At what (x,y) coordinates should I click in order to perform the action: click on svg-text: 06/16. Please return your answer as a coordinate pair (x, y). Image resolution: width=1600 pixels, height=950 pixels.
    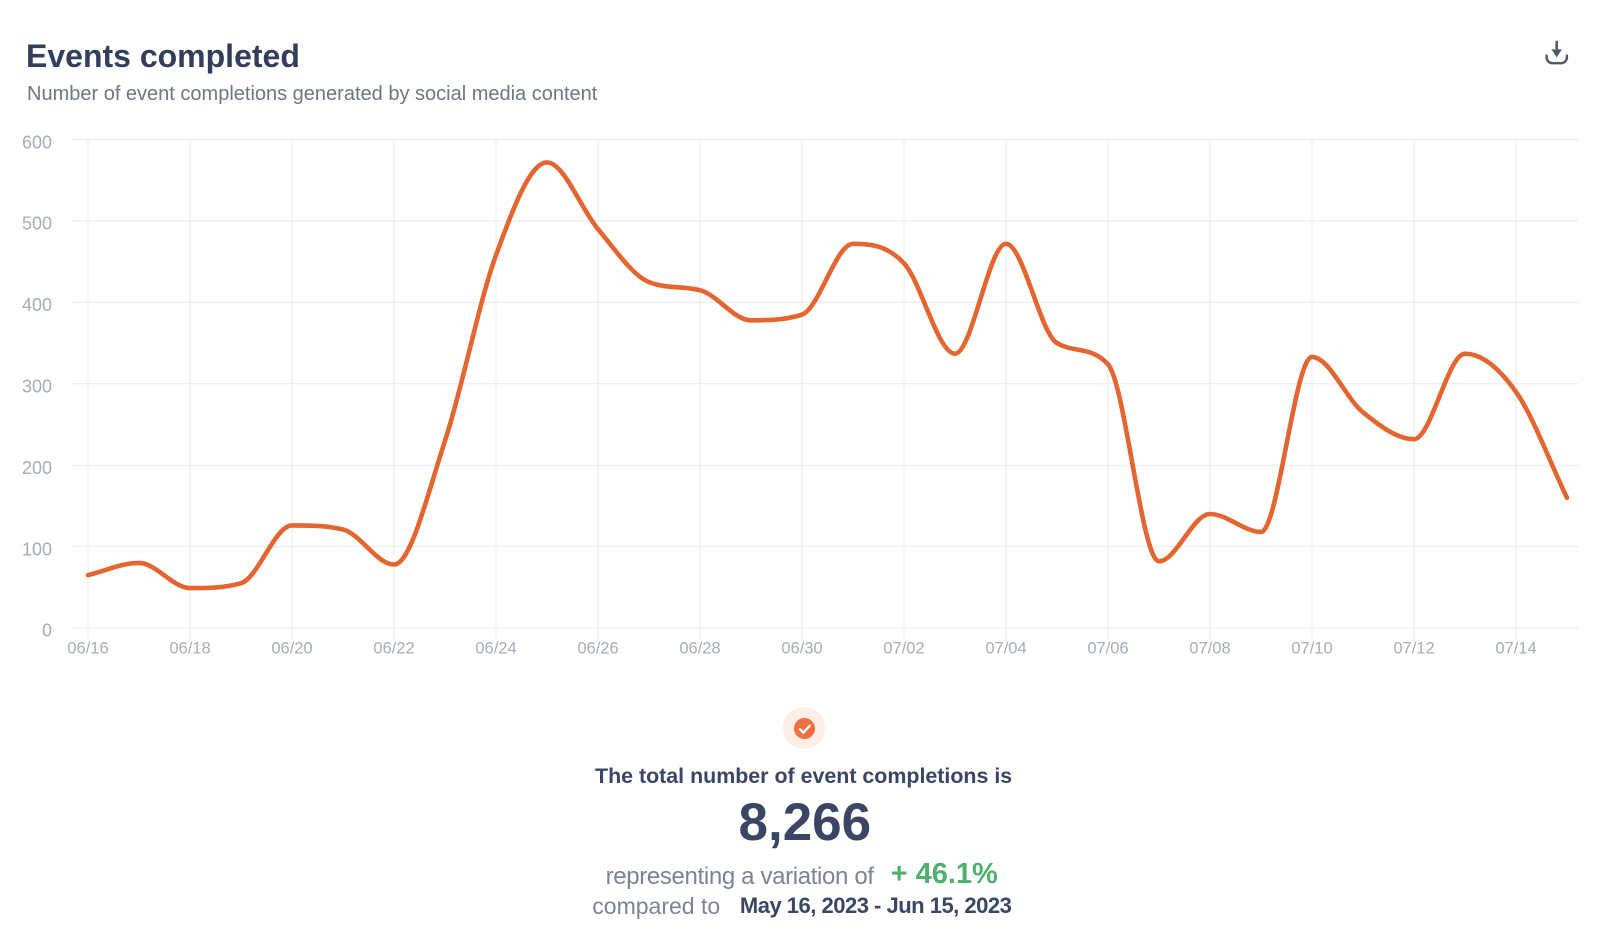
    Looking at the image, I should click on (87, 649).